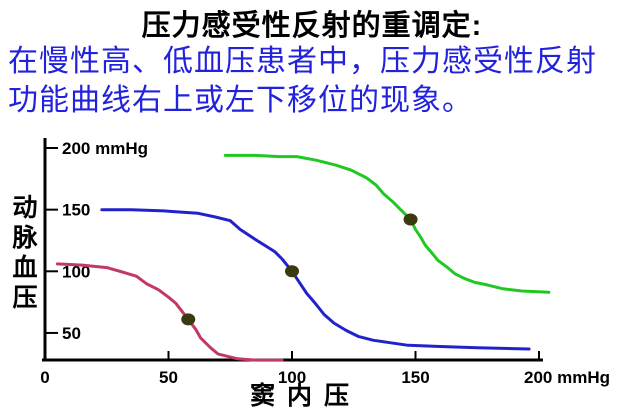 This screenshot has width=624, height=410. Describe the element at coordinates (410, 219) in the screenshot. I see `set-point-dot-green-curve-right-shifted` at that location.